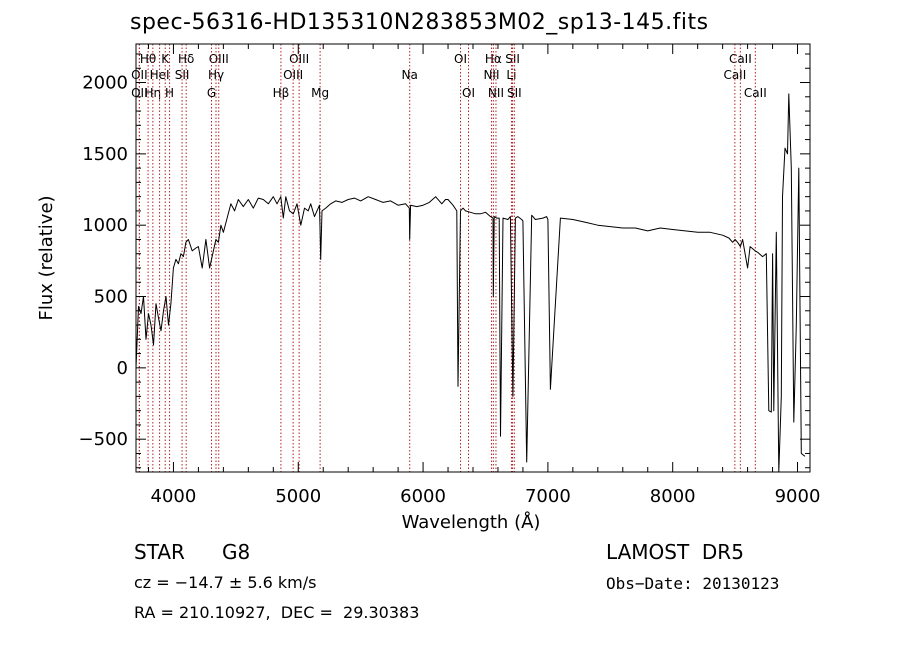 Image resolution: width=900 pixels, height=649 pixels. What do you see at coordinates (277, 612) in the screenshot?
I see `coordinates: RA = 210.10927, DEC = 29.30383` at bounding box center [277, 612].